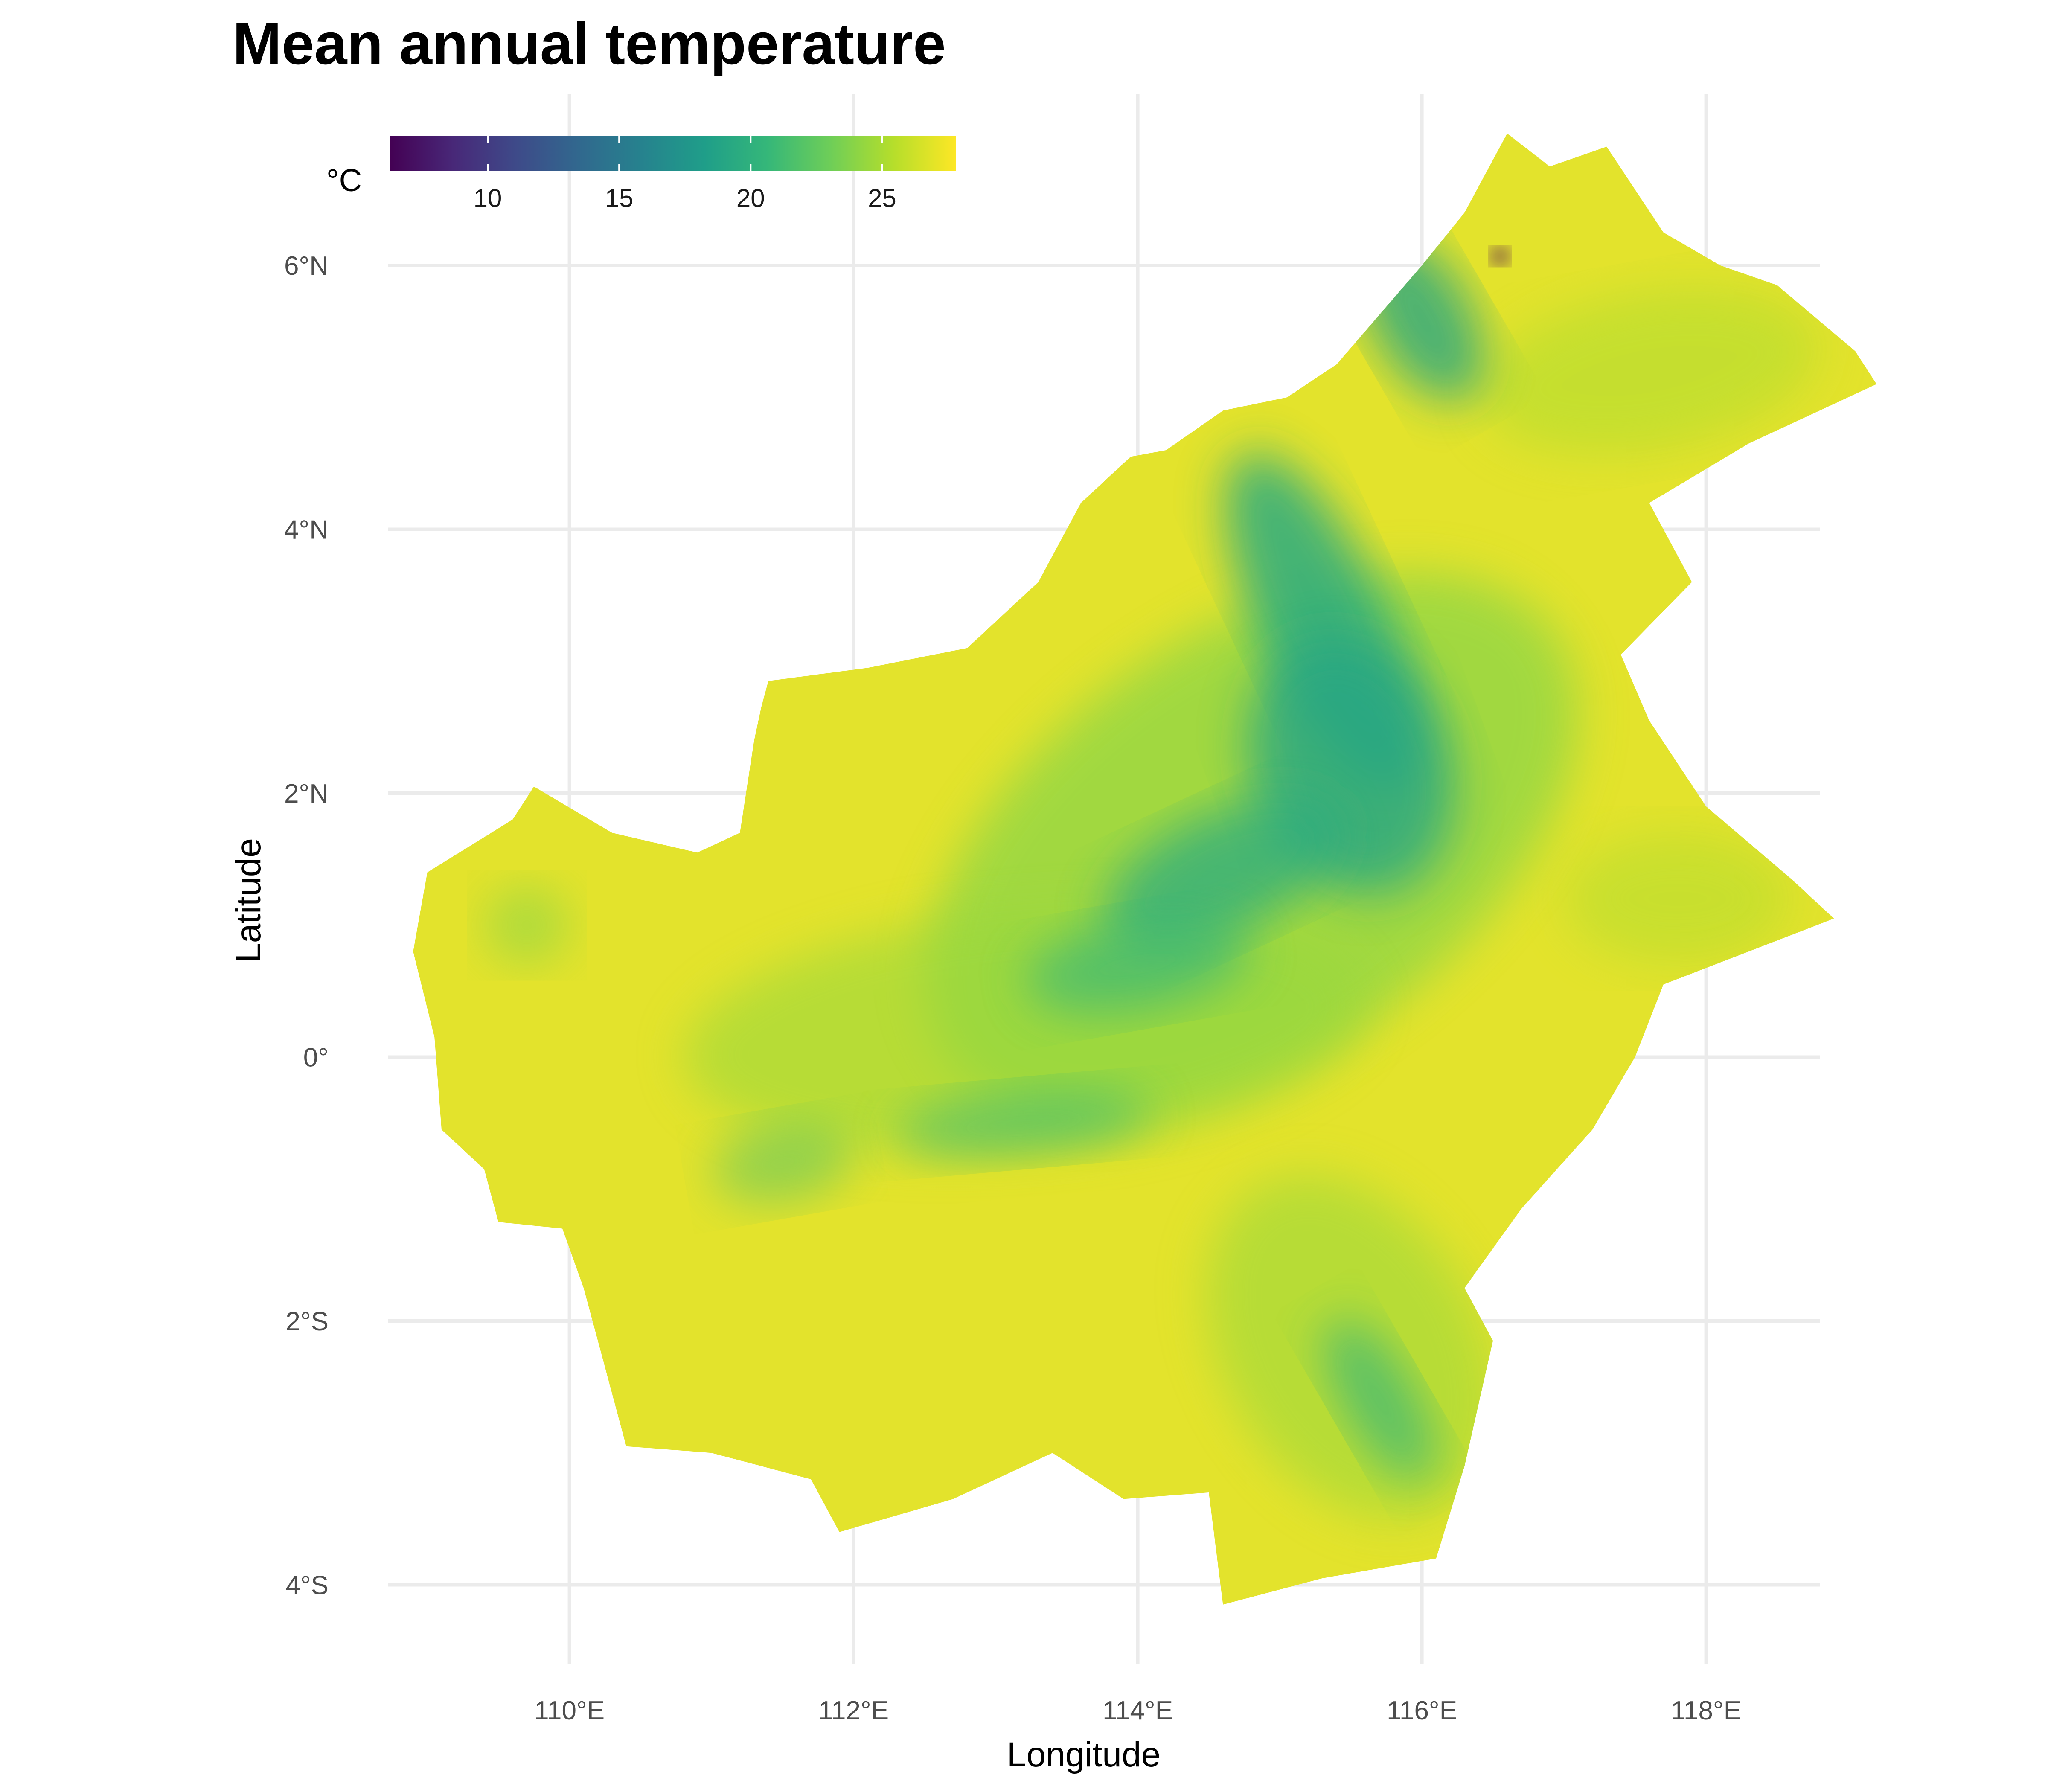 The image size is (2048, 1792). I want to click on y-tick-label: 4°S, so click(307, 1585).